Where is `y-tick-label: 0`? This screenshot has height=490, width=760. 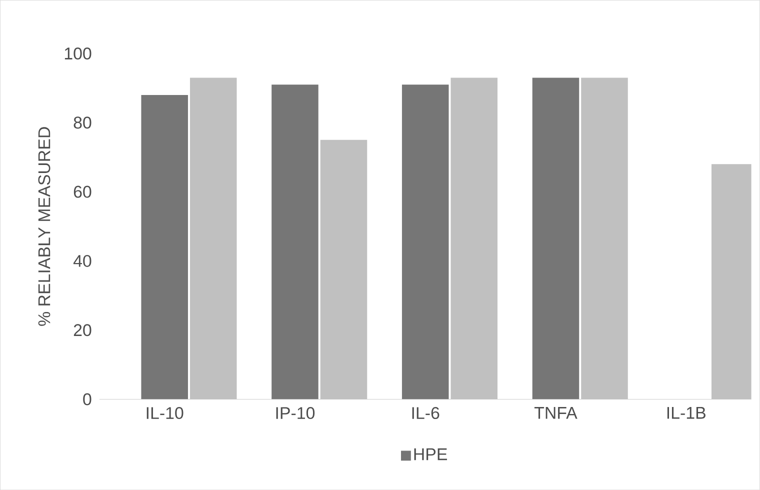 y-tick-label: 0 is located at coordinates (87, 399).